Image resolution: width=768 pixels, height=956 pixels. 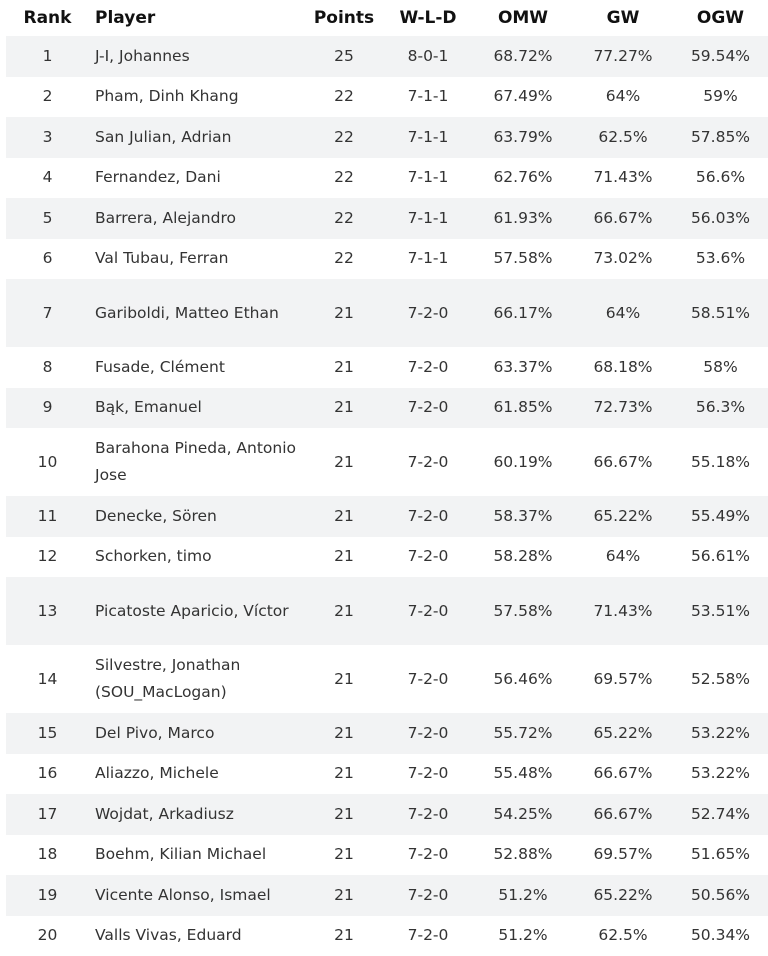 I want to click on header-points: Points, so click(x=344, y=18).